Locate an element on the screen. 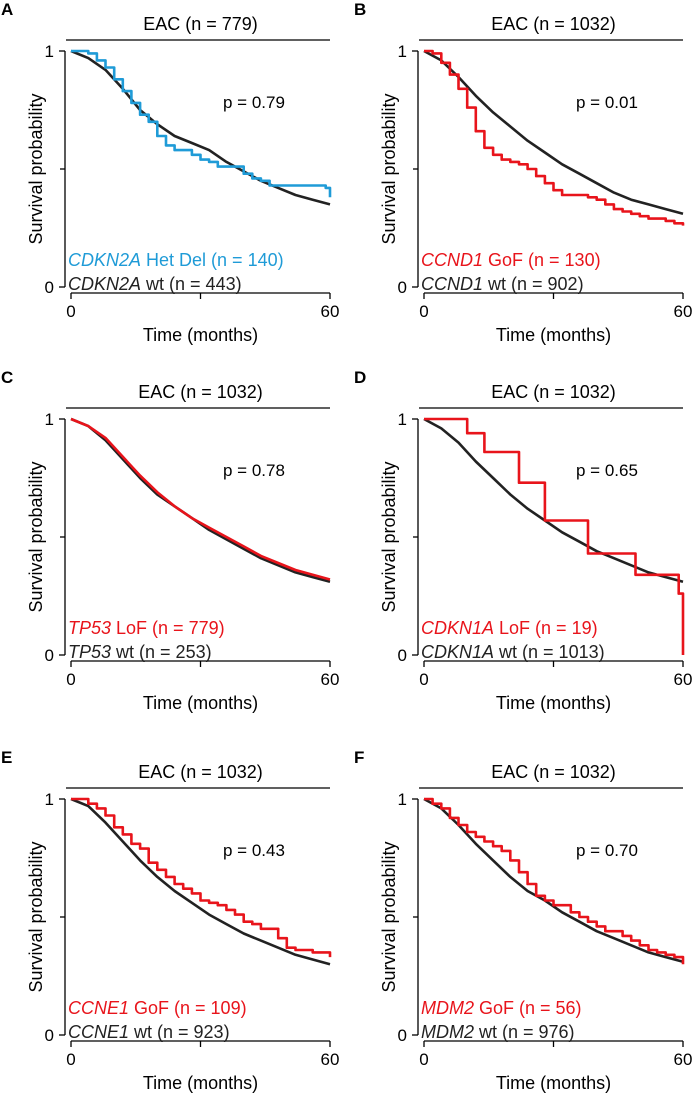 This screenshot has height=1093, width=698. legend-wt-gene: CCNE1 is located at coordinates (98, 1032).